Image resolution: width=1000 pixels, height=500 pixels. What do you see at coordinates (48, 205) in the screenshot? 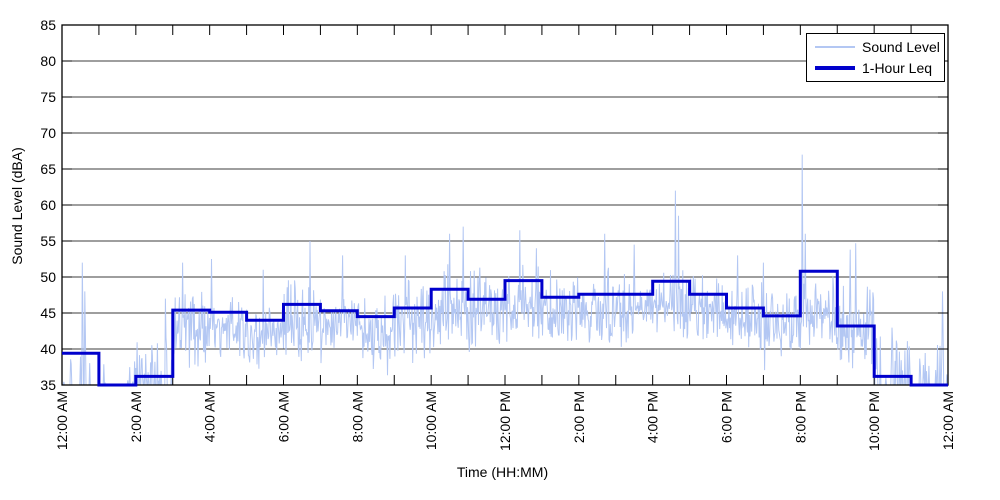
I see `y-tick-label: 60` at bounding box center [48, 205].